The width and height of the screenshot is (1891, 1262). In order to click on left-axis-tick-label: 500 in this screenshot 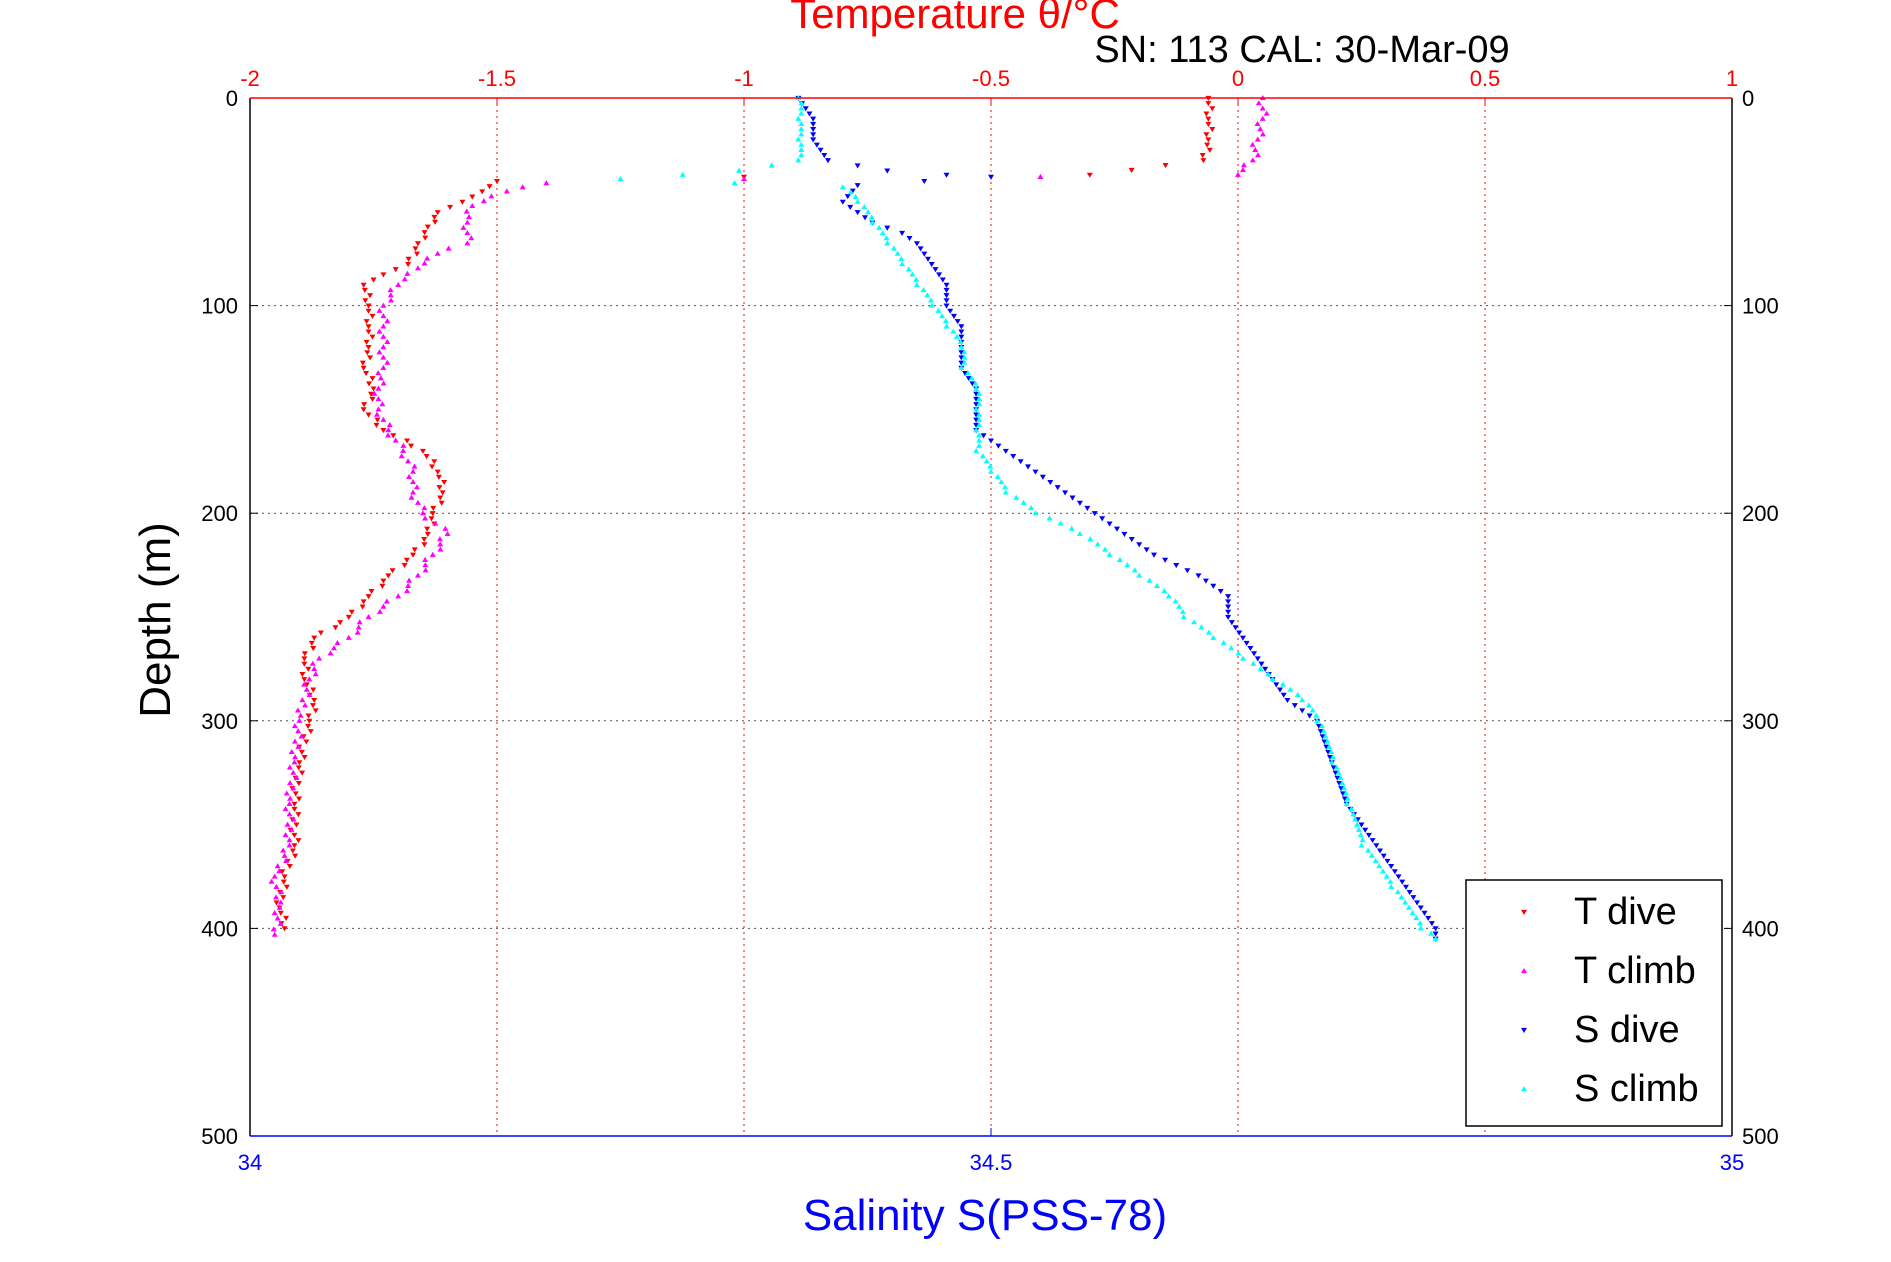, I will do `click(219, 1136)`.